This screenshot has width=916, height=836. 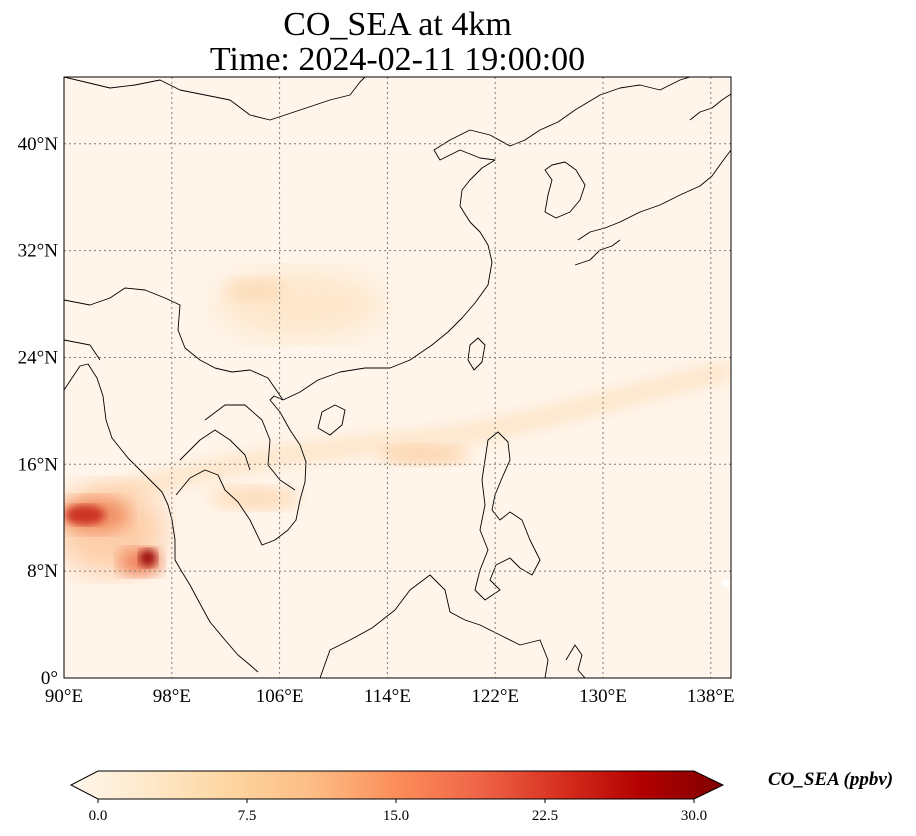 I want to click on y-tick-label: 32°N, so click(x=38, y=251).